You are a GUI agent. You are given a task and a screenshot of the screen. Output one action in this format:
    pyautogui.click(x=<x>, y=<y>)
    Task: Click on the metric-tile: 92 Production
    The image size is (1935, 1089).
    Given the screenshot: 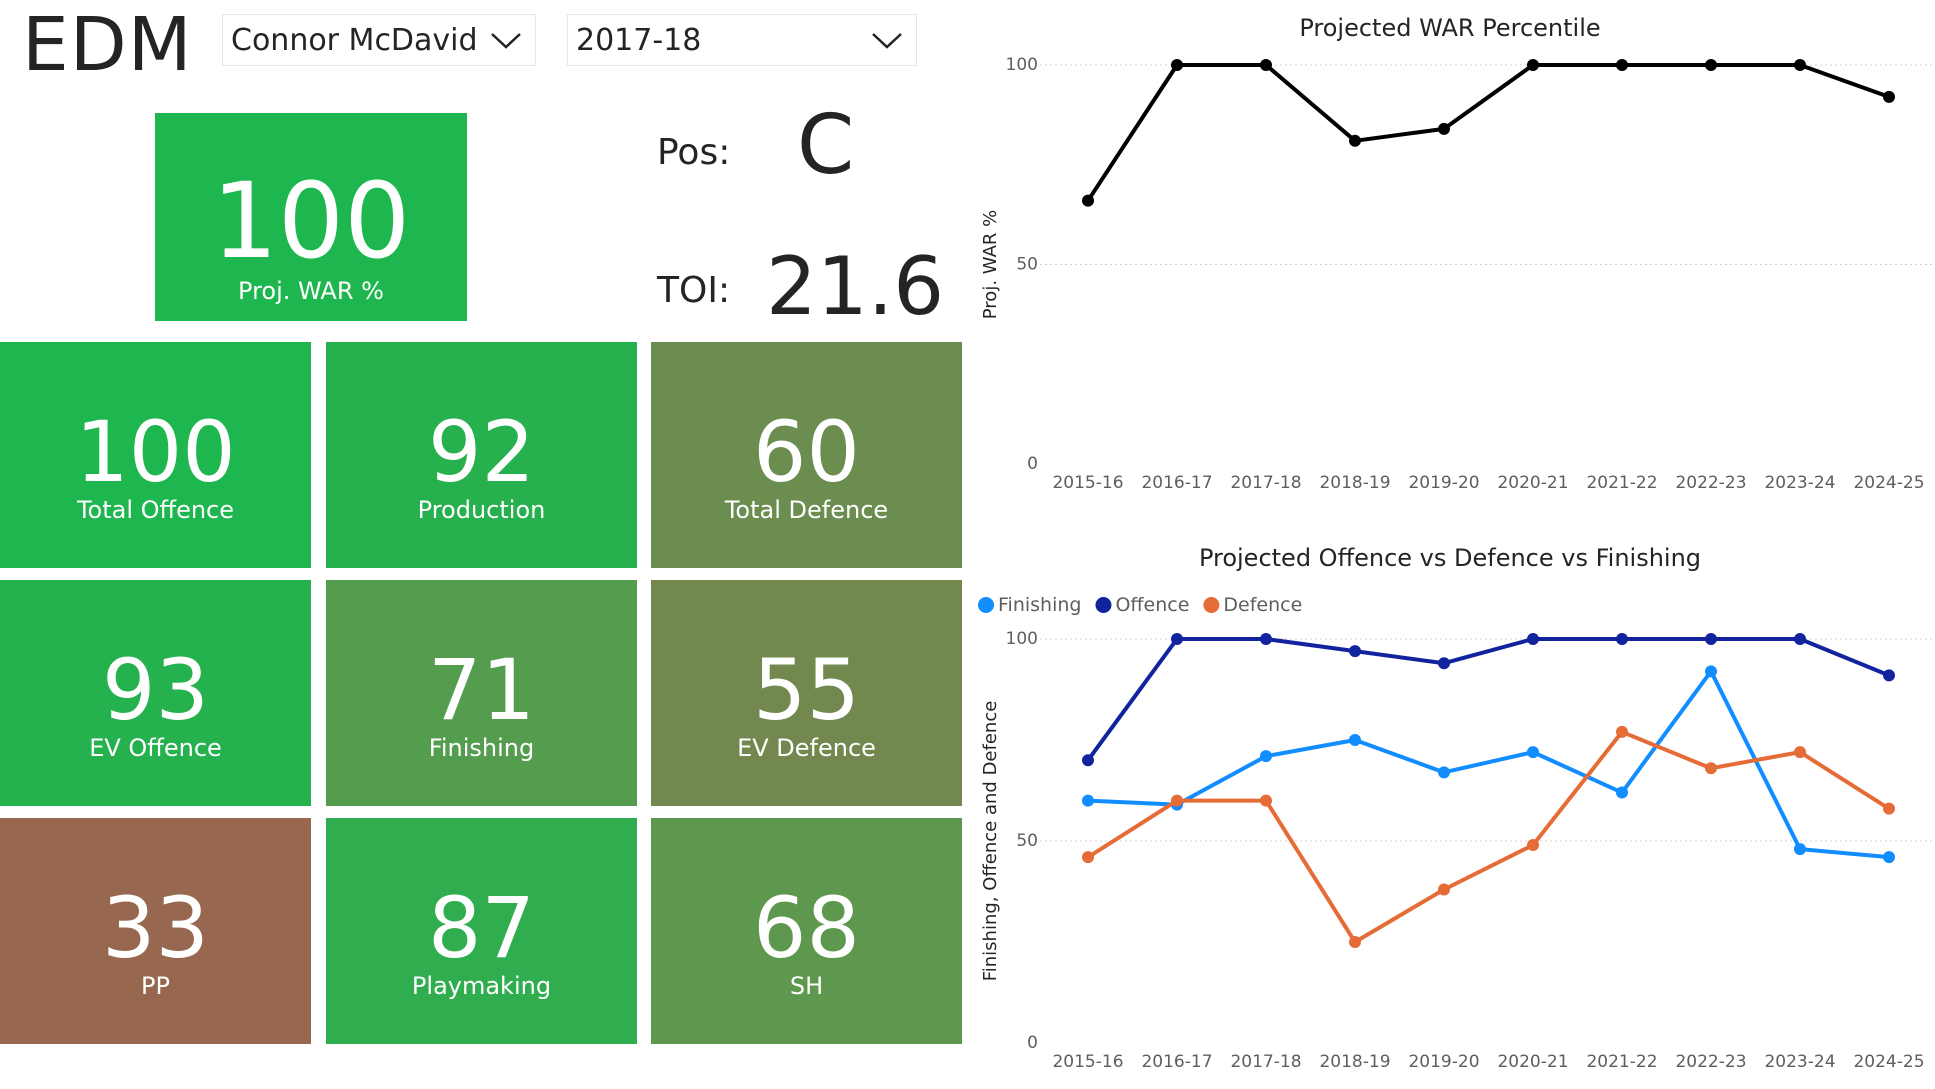 What is the action you would take?
    pyautogui.click(x=481, y=455)
    